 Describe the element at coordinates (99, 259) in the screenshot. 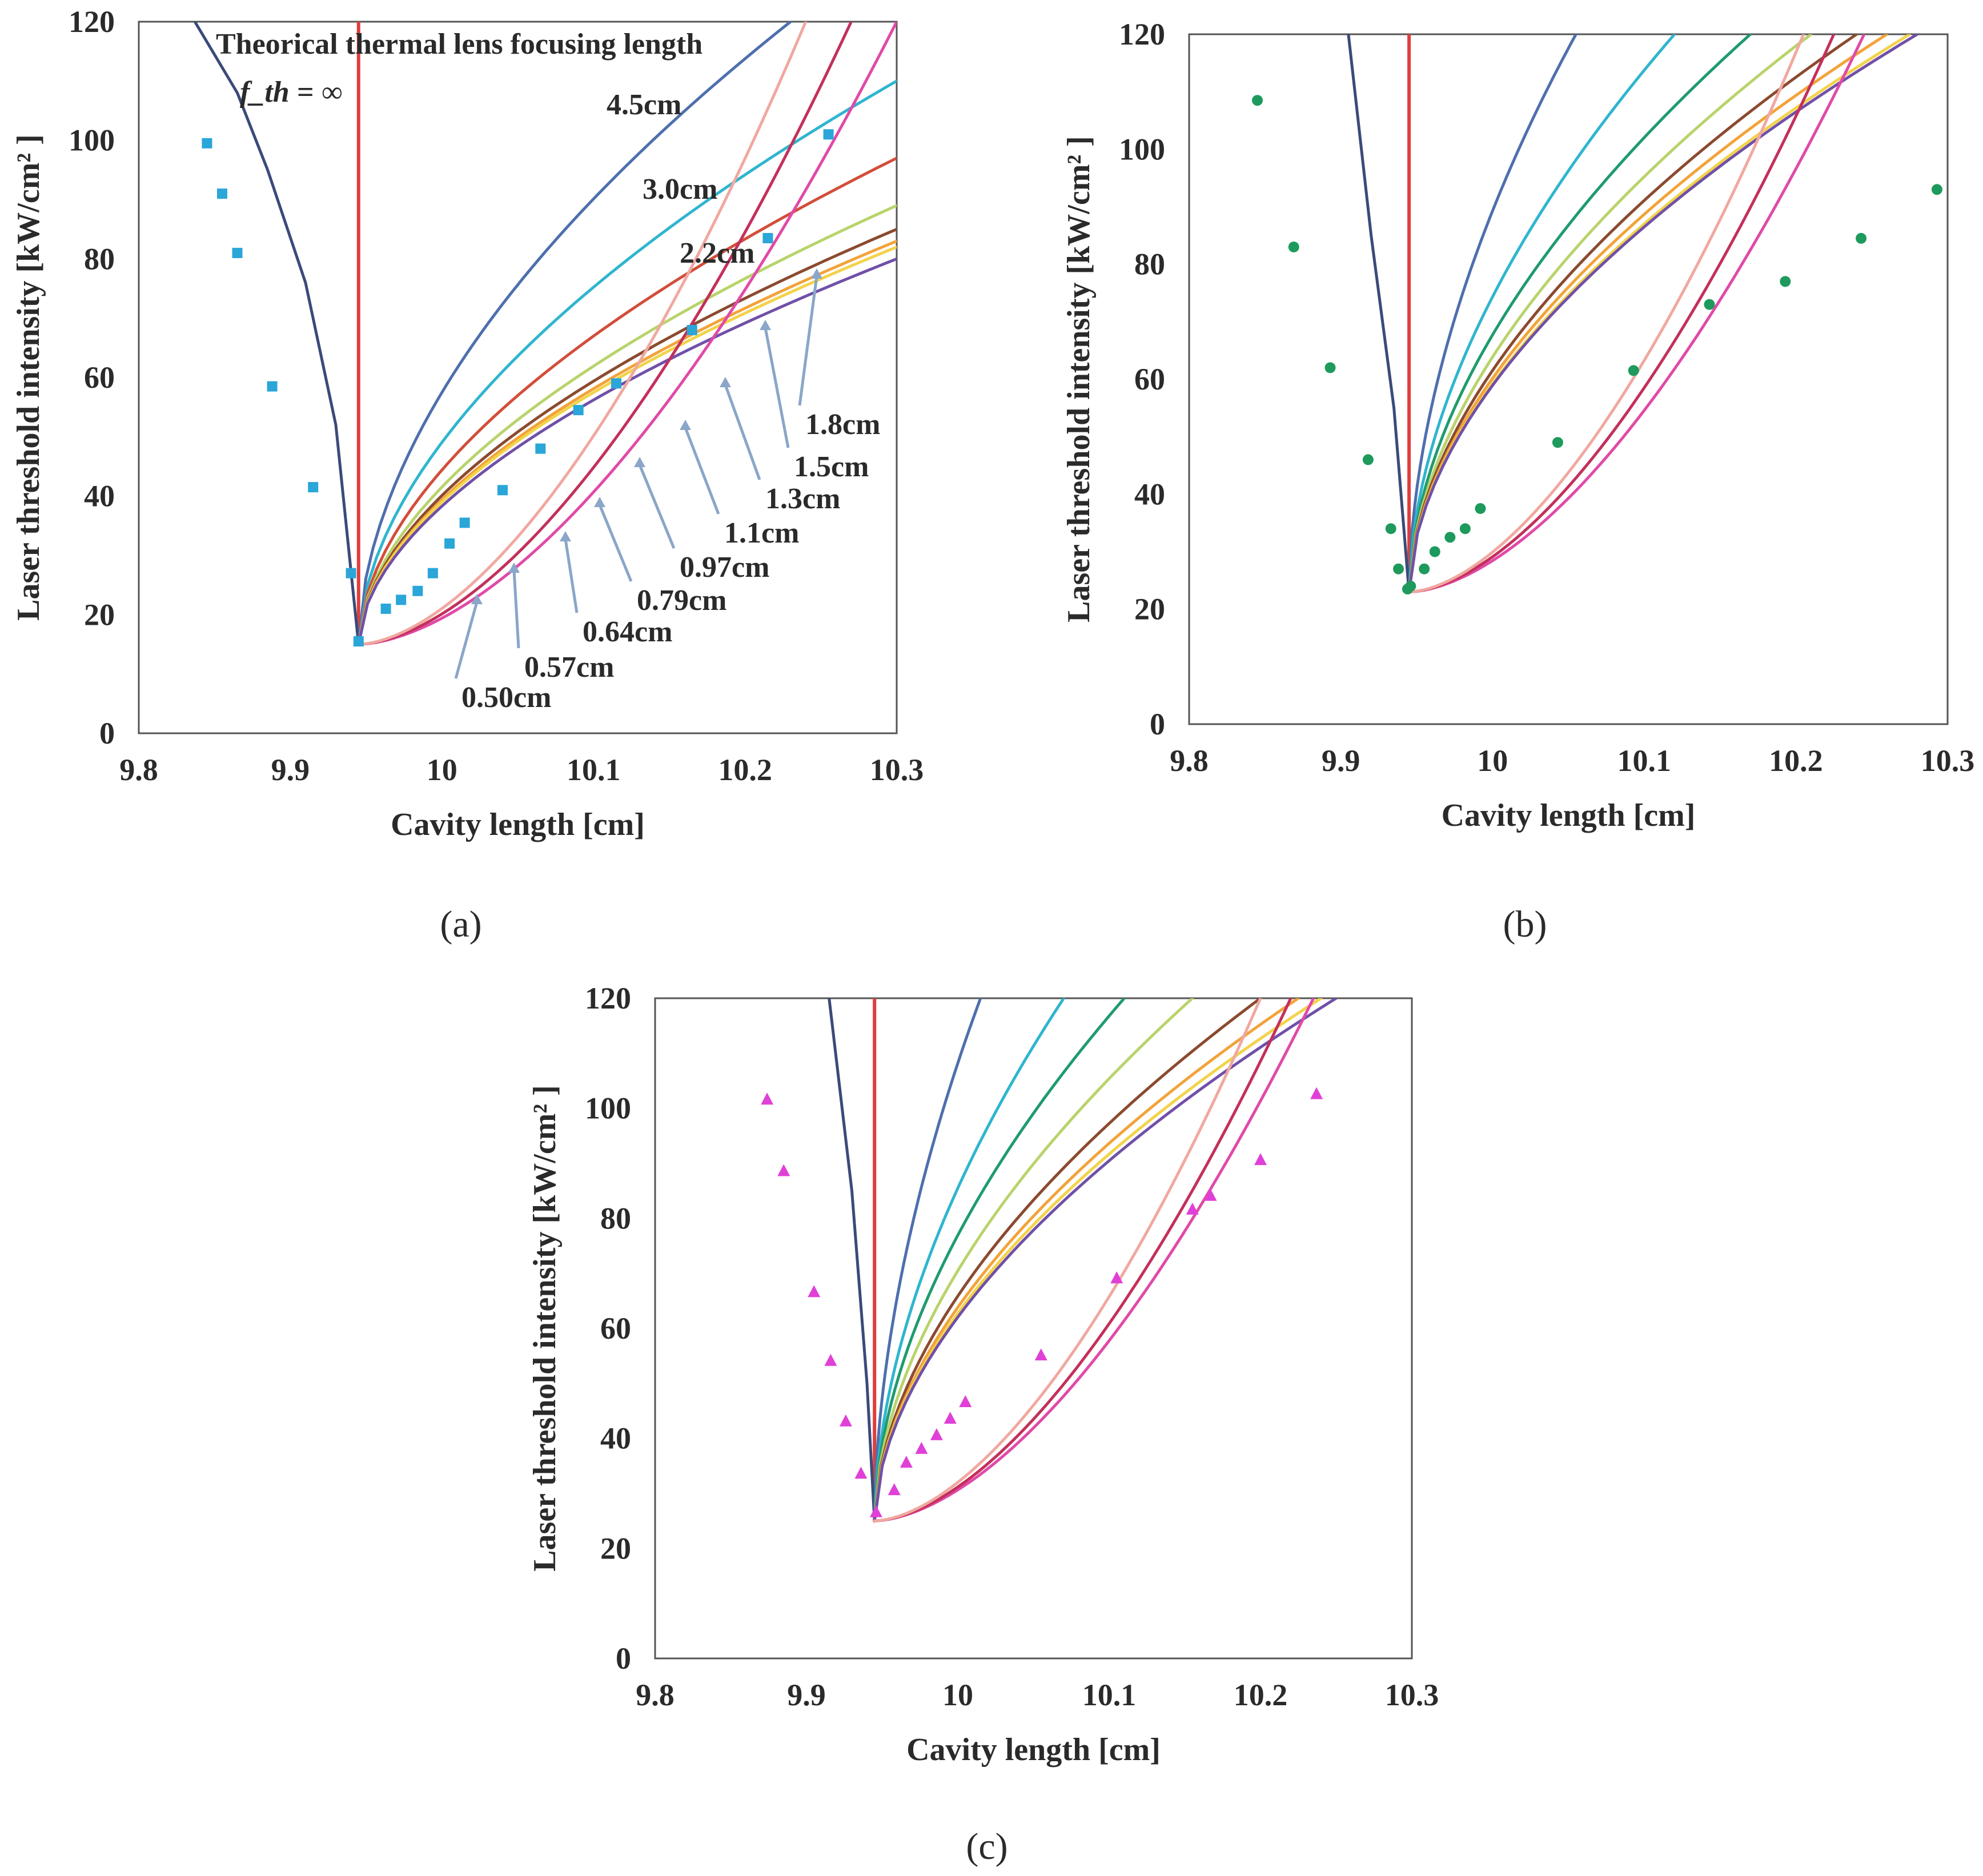

I see `y-tick-label: 80` at that location.